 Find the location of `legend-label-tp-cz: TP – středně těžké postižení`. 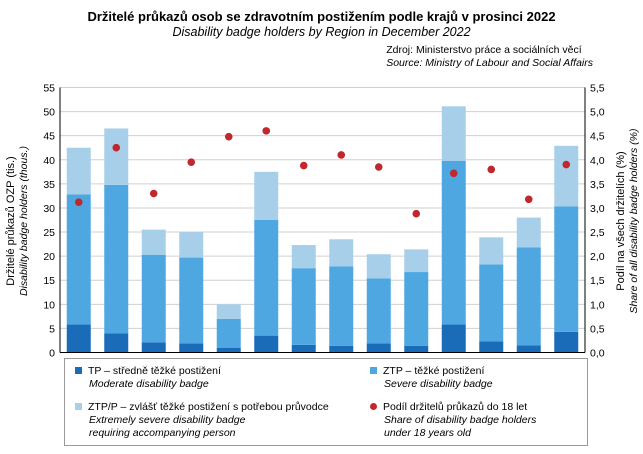

legend-label-tp-cz: TP – středně těžké postižení is located at coordinates (154, 371).